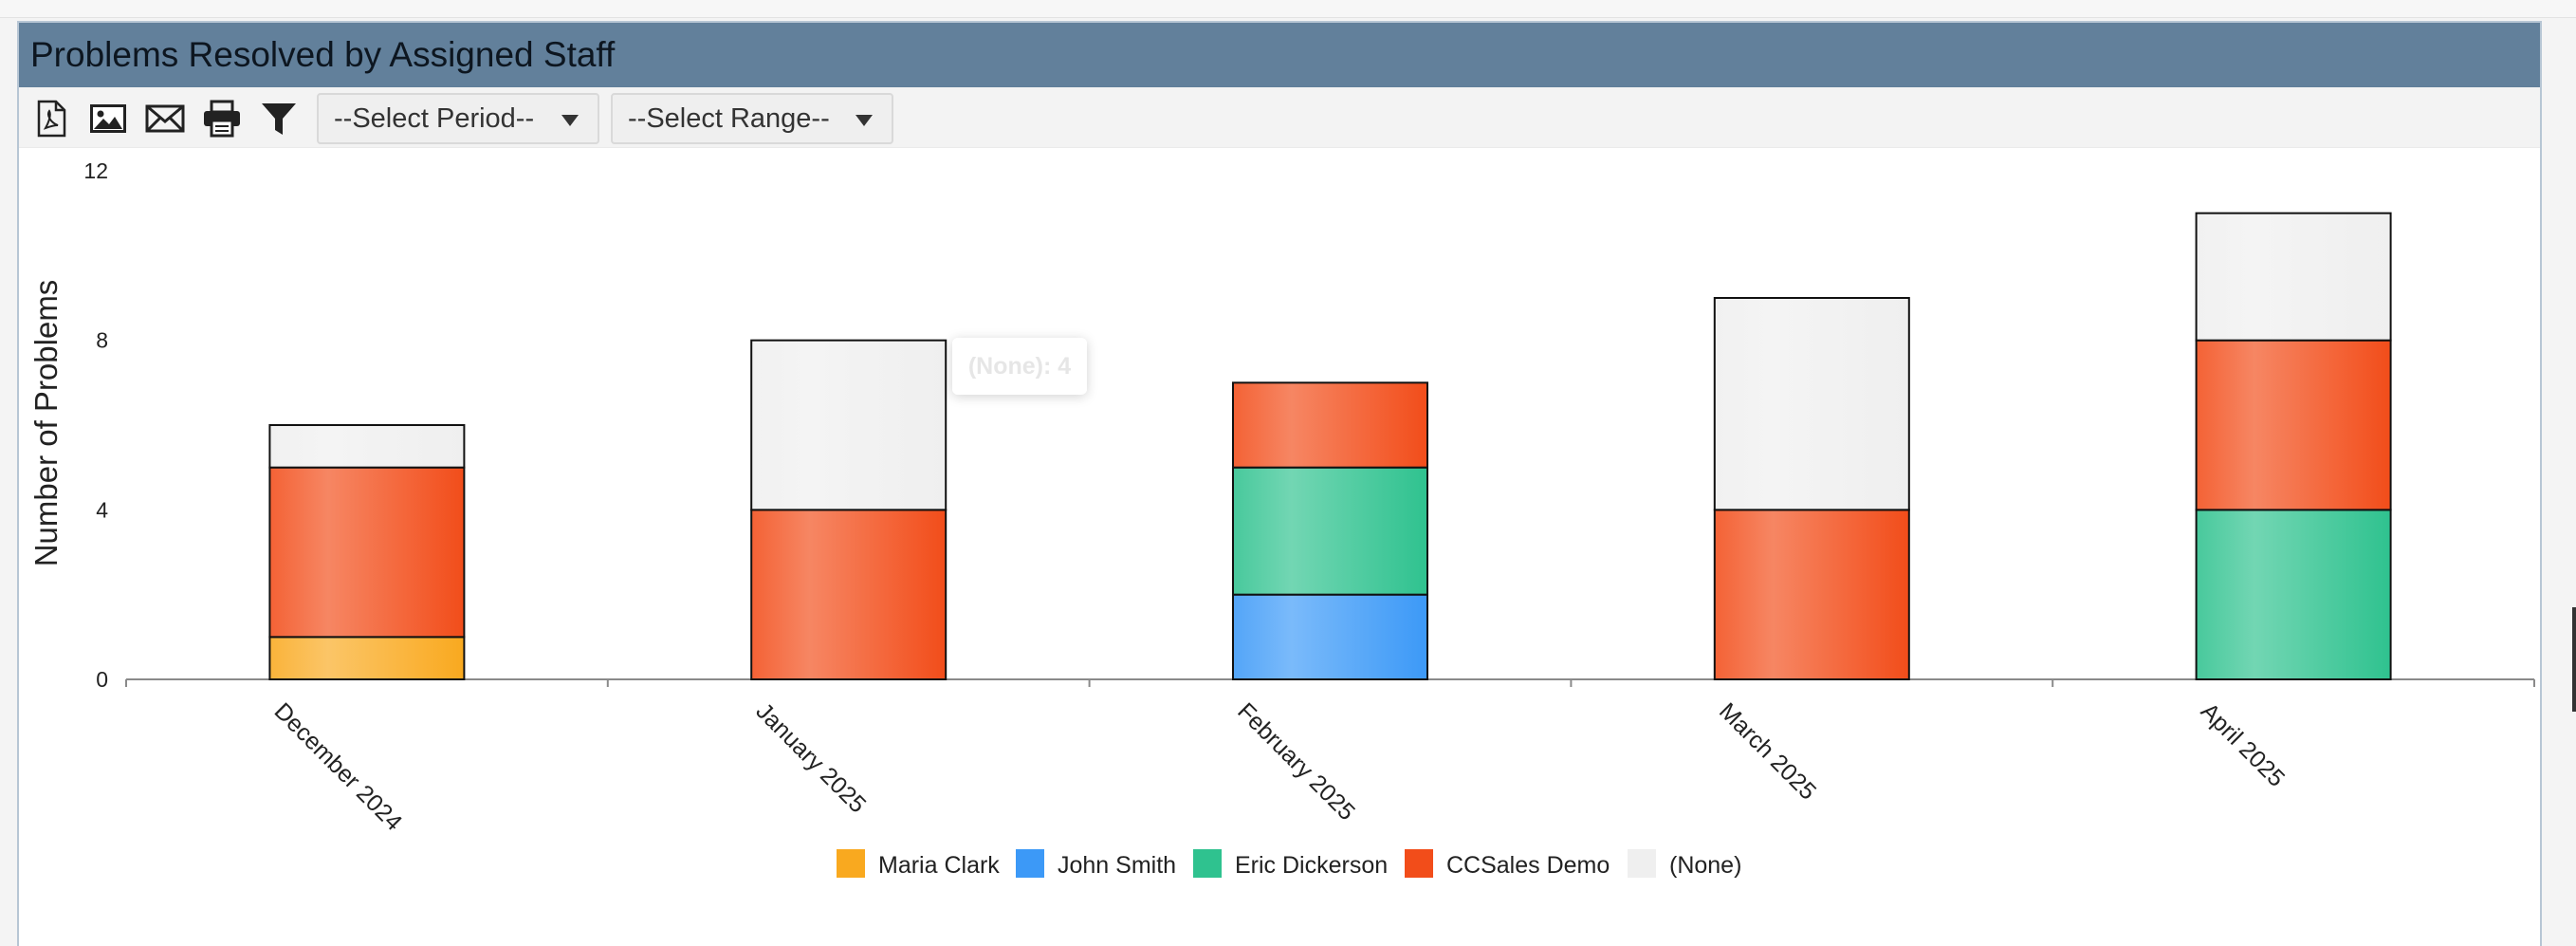  I want to click on printer-icon, so click(222, 119).